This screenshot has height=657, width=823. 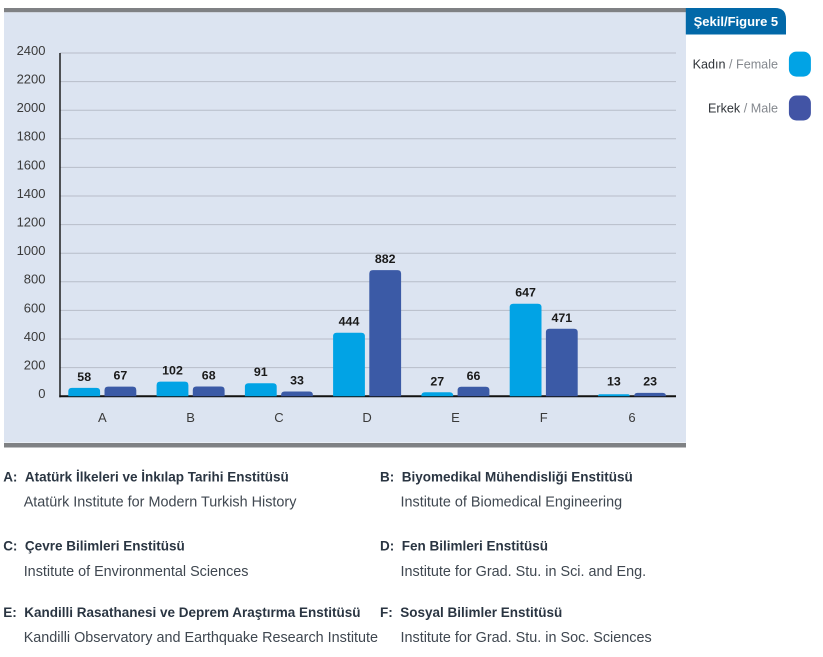 What do you see at coordinates (278, 417) in the screenshot?
I see `svg-text: C` at bounding box center [278, 417].